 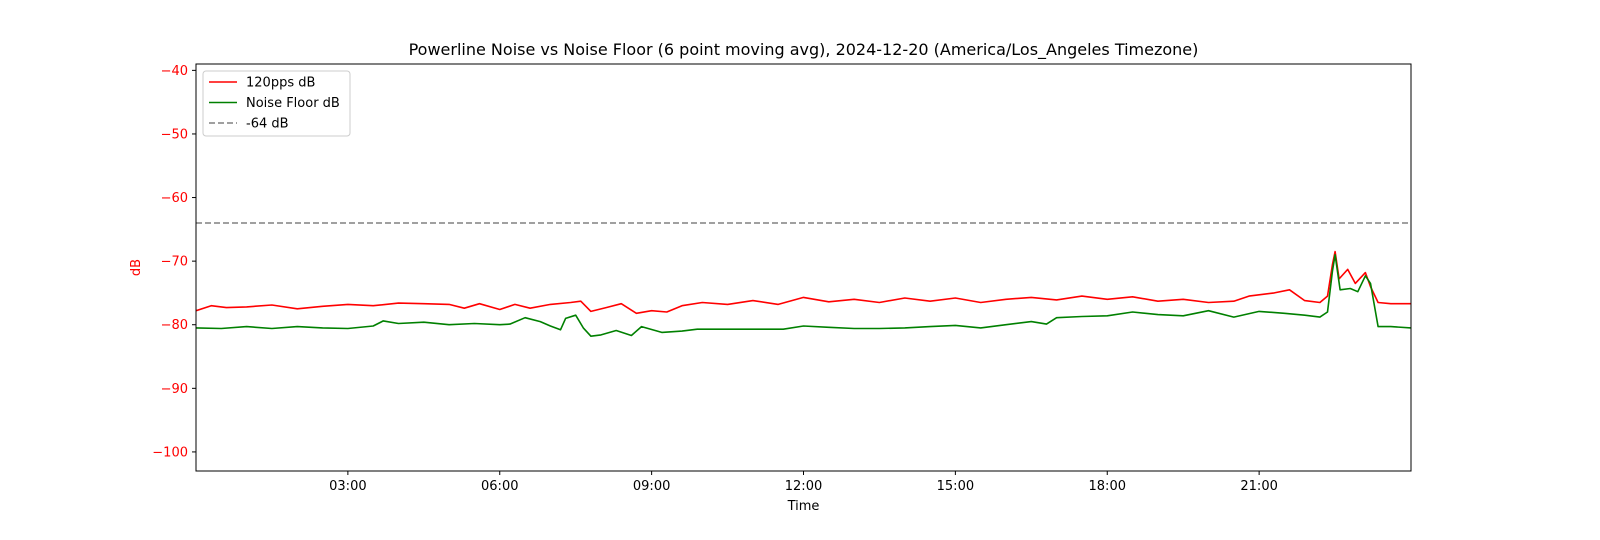 What do you see at coordinates (1258, 486) in the screenshot?
I see `x-tick-label: 21:00` at bounding box center [1258, 486].